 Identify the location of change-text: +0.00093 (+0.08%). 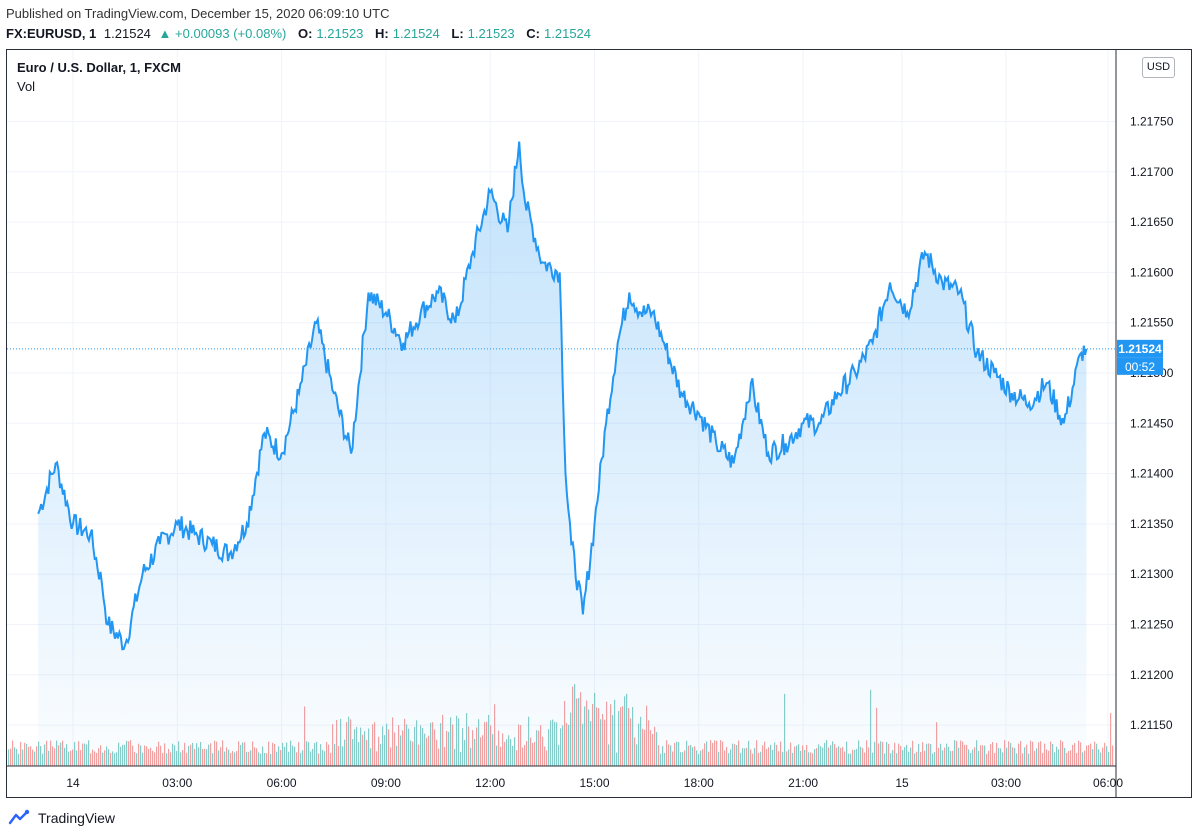
(231, 33).